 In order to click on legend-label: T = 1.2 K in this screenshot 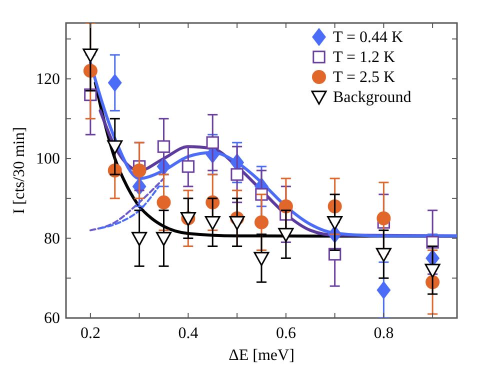, I will do `click(364, 57)`.